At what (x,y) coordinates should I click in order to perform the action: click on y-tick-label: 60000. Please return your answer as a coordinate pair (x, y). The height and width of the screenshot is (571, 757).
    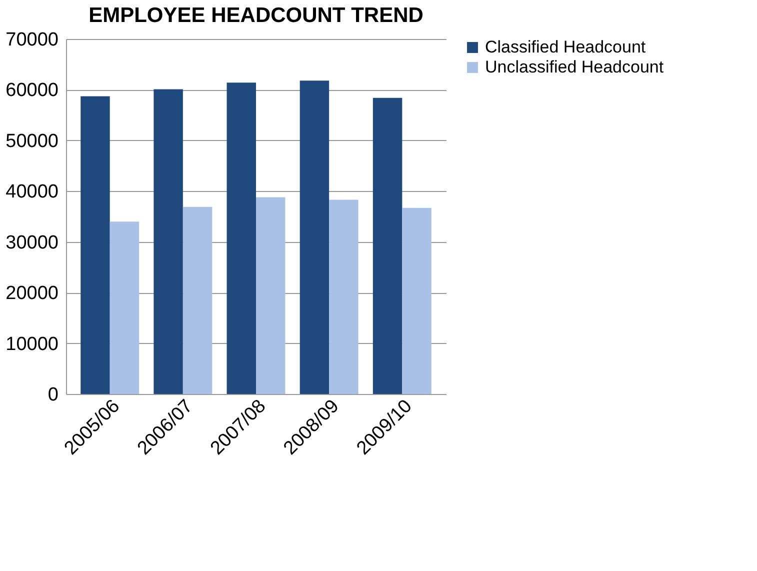
    Looking at the image, I should click on (32, 91).